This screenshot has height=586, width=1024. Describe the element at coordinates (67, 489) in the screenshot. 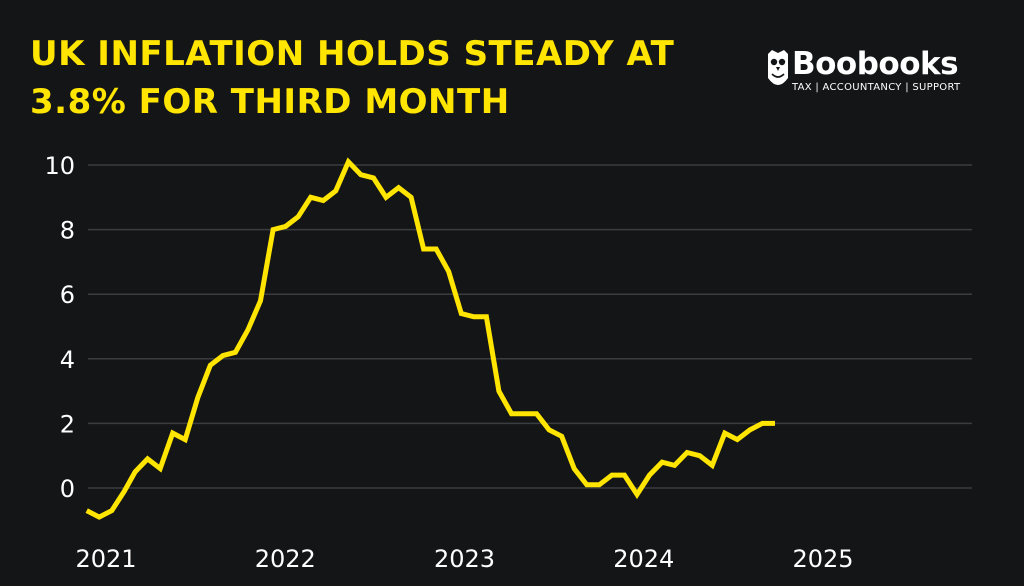

I see `y-tick-label: 0` at that location.